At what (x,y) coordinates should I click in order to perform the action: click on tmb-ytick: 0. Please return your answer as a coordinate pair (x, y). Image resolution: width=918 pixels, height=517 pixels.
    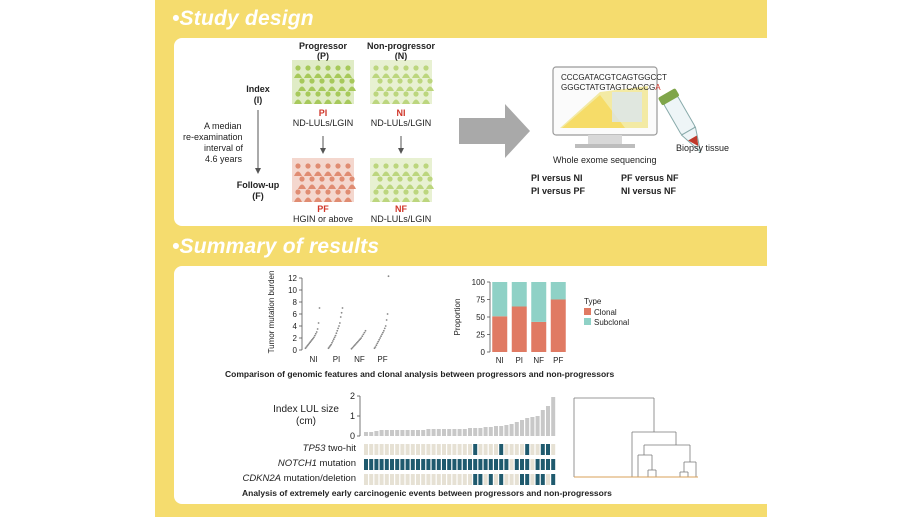
    Looking at the image, I should click on (295, 350).